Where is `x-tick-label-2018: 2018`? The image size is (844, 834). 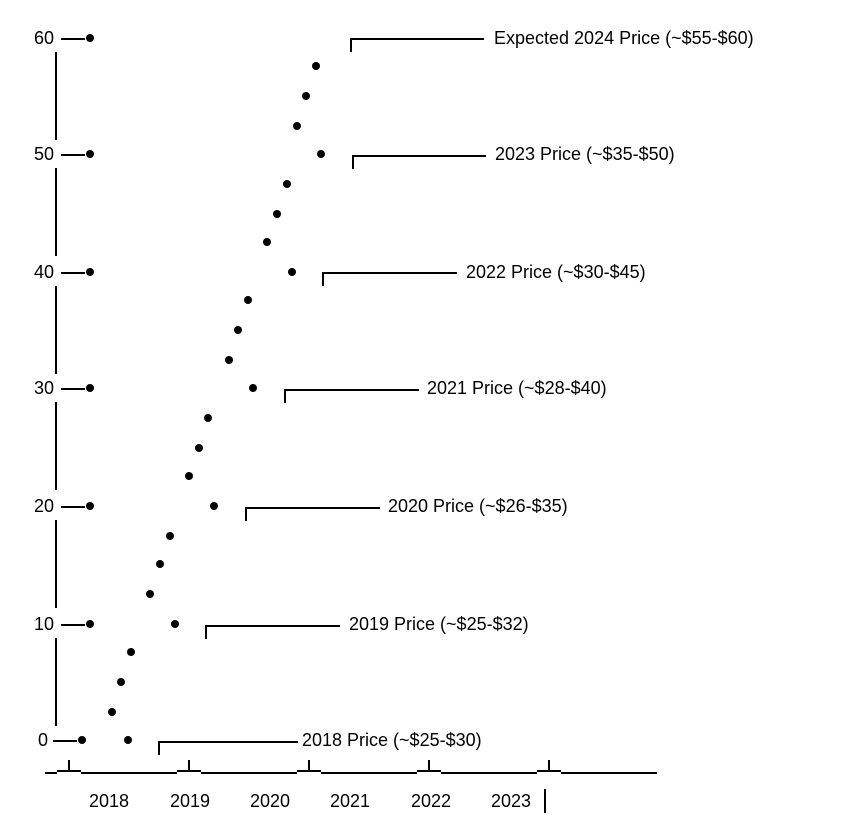
x-tick-label-2018: 2018 is located at coordinates (109, 801).